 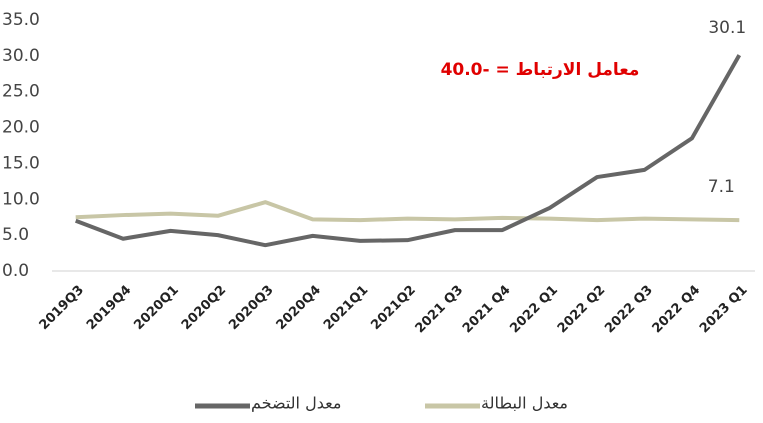 What do you see at coordinates (21, 20) in the screenshot?
I see `y-tick-label: 35.0` at bounding box center [21, 20].